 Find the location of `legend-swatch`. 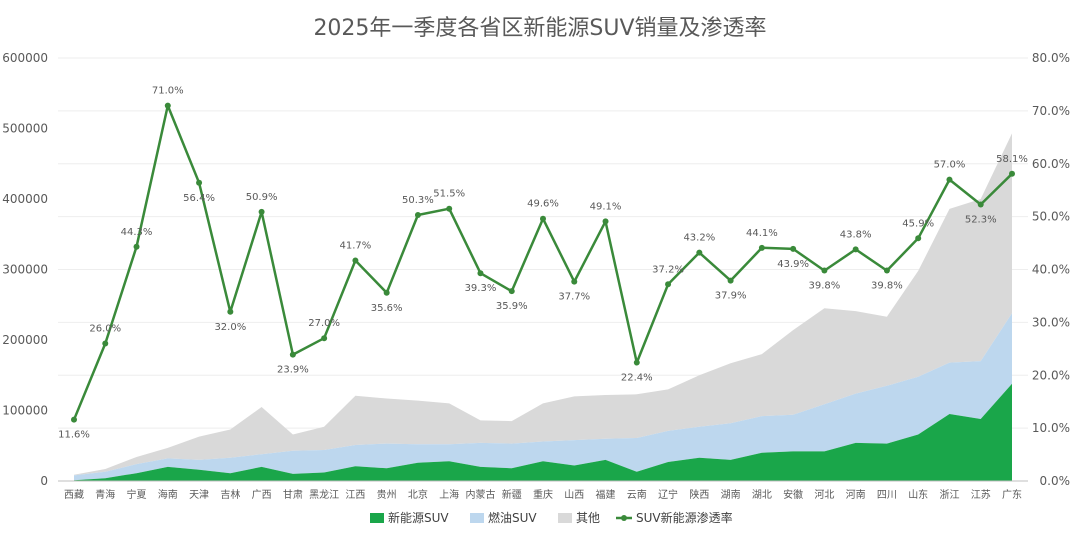

legend-swatch is located at coordinates (565, 518).